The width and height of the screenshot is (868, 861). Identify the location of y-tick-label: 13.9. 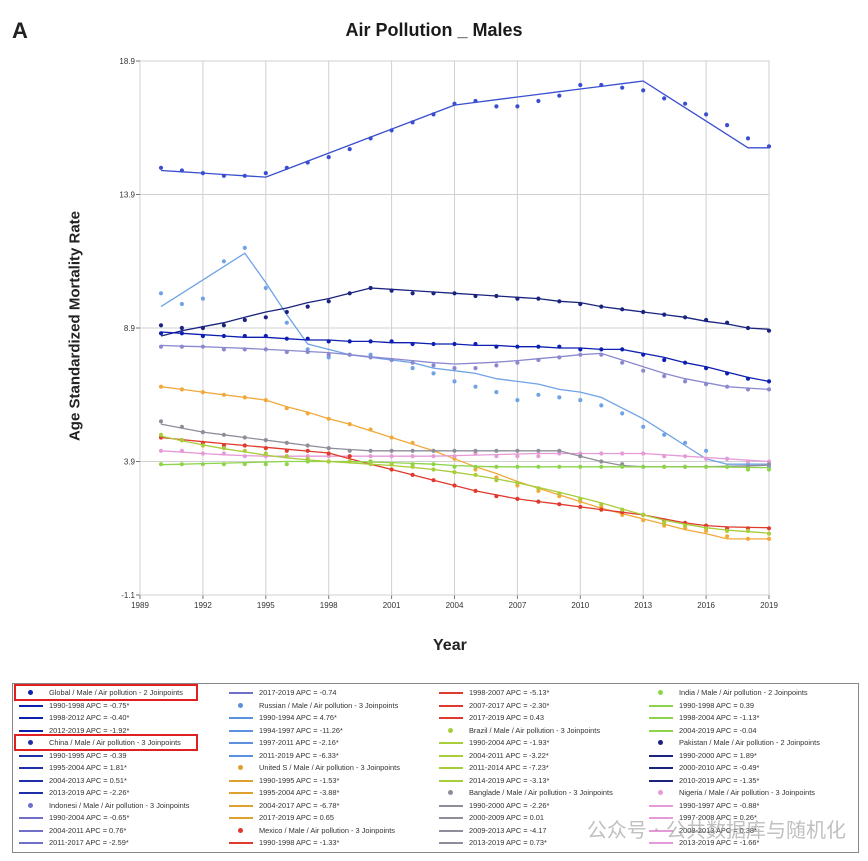
(127, 195).